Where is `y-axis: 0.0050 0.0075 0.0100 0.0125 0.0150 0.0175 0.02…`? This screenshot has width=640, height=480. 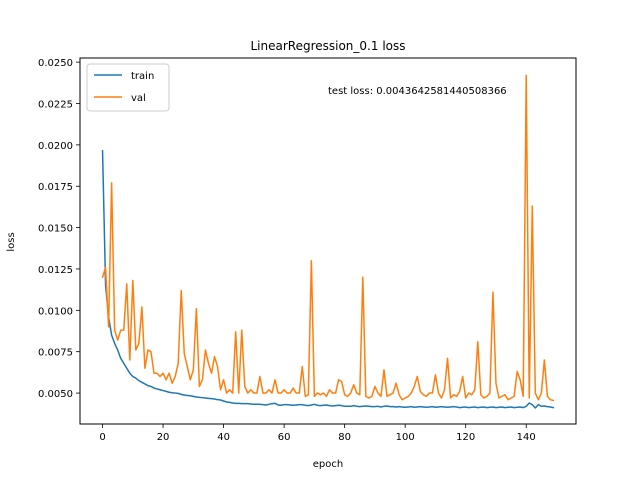
y-axis: 0.0050 0.0075 0.0100 0.0125 0.0150 0.0175 0.02… is located at coordinates (59, 229).